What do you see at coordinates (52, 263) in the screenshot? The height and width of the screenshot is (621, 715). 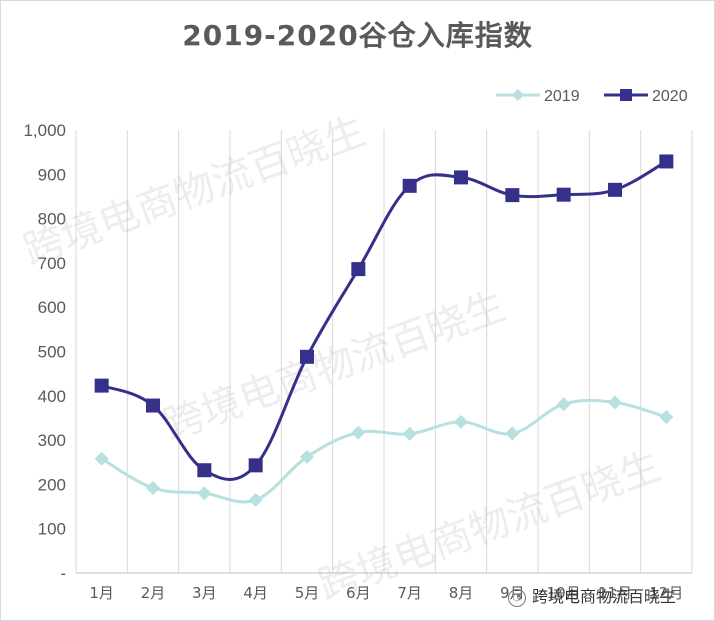 I see `y-tick-label: 700` at bounding box center [52, 263].